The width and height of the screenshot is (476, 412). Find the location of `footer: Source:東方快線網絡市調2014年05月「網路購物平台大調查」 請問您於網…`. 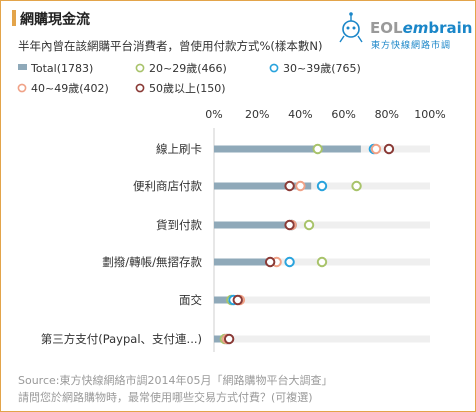

footer: Source:東方快線網絡市調2014年05月「網路購物平台大調查」 請問您於網… is located at coordinates (175, 388).